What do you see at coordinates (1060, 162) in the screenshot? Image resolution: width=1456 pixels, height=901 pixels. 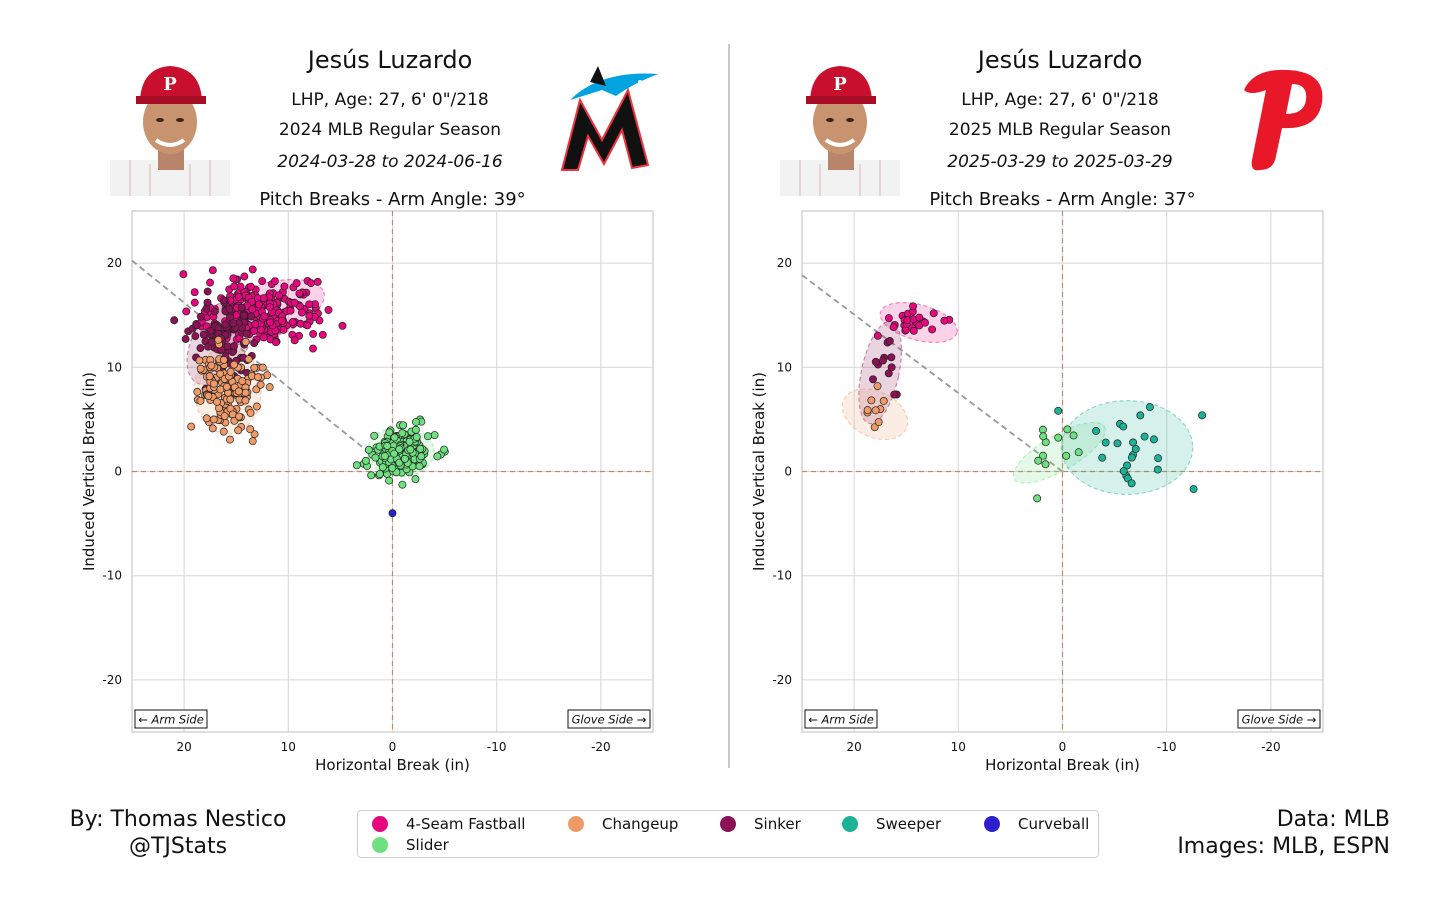 I see `date-range: 2025-03-29 to 2025-03-29` at bounding box center [1060, 162].